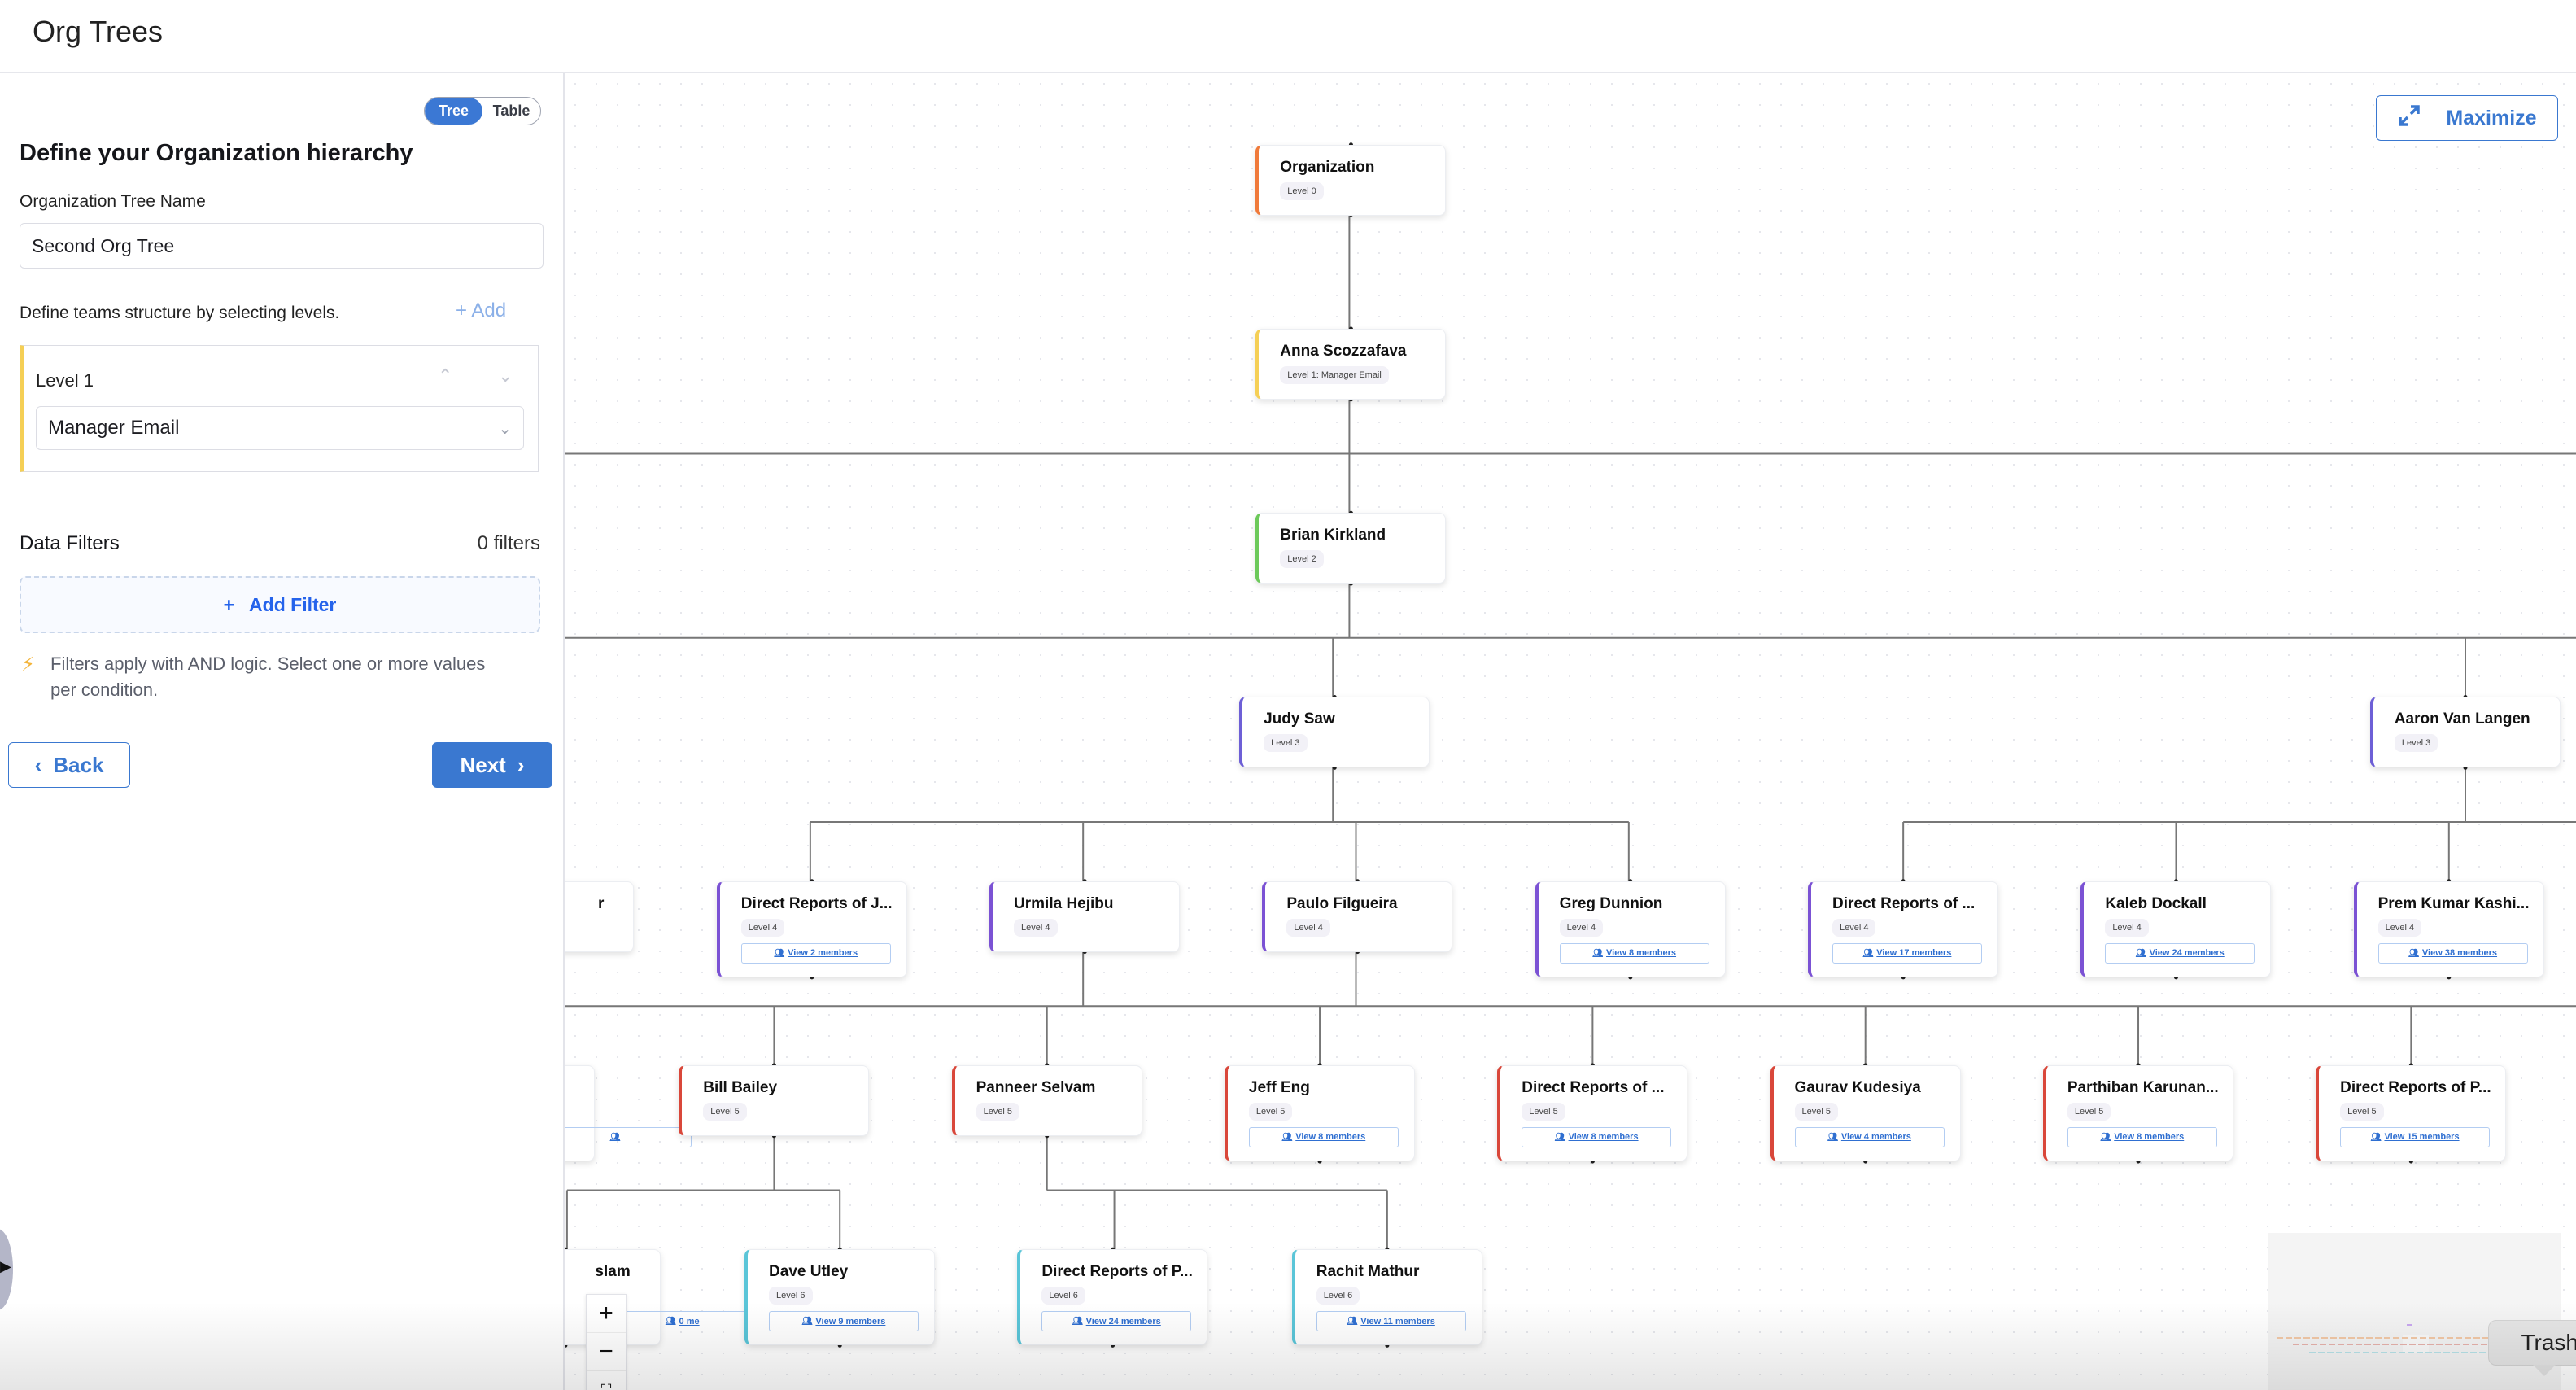  What do you see at coordinates (462, 310) in the screenshot?
I see `plus-icon: +` at bounding box center [462, 310].